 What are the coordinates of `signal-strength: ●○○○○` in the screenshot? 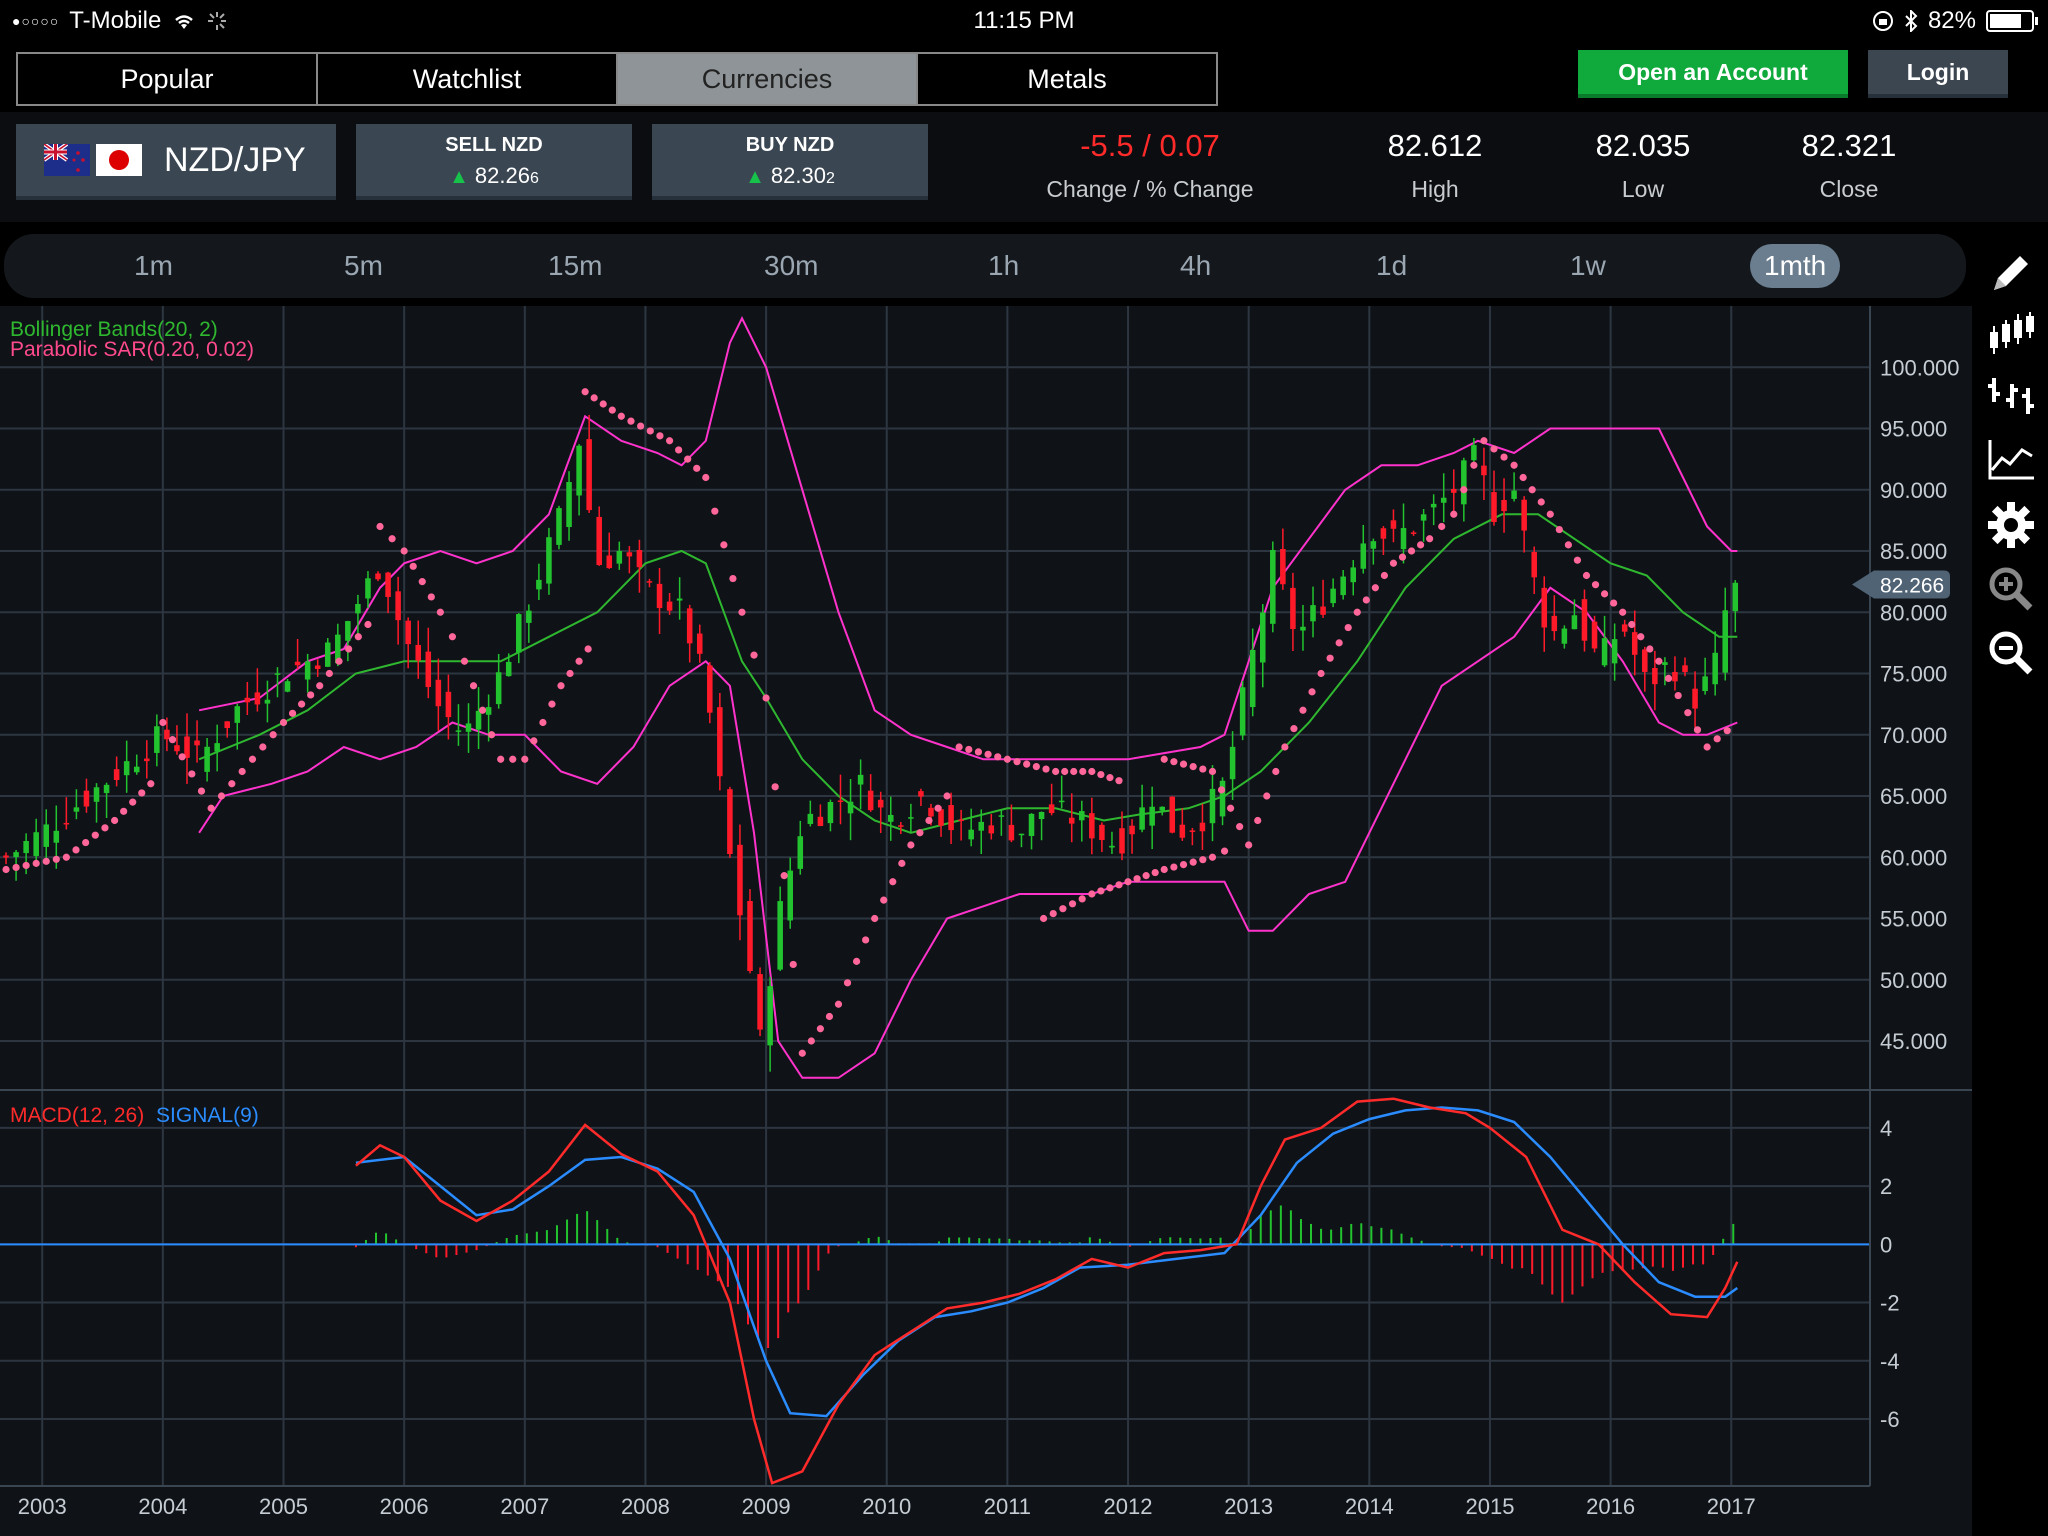 It's located at (36, 21).